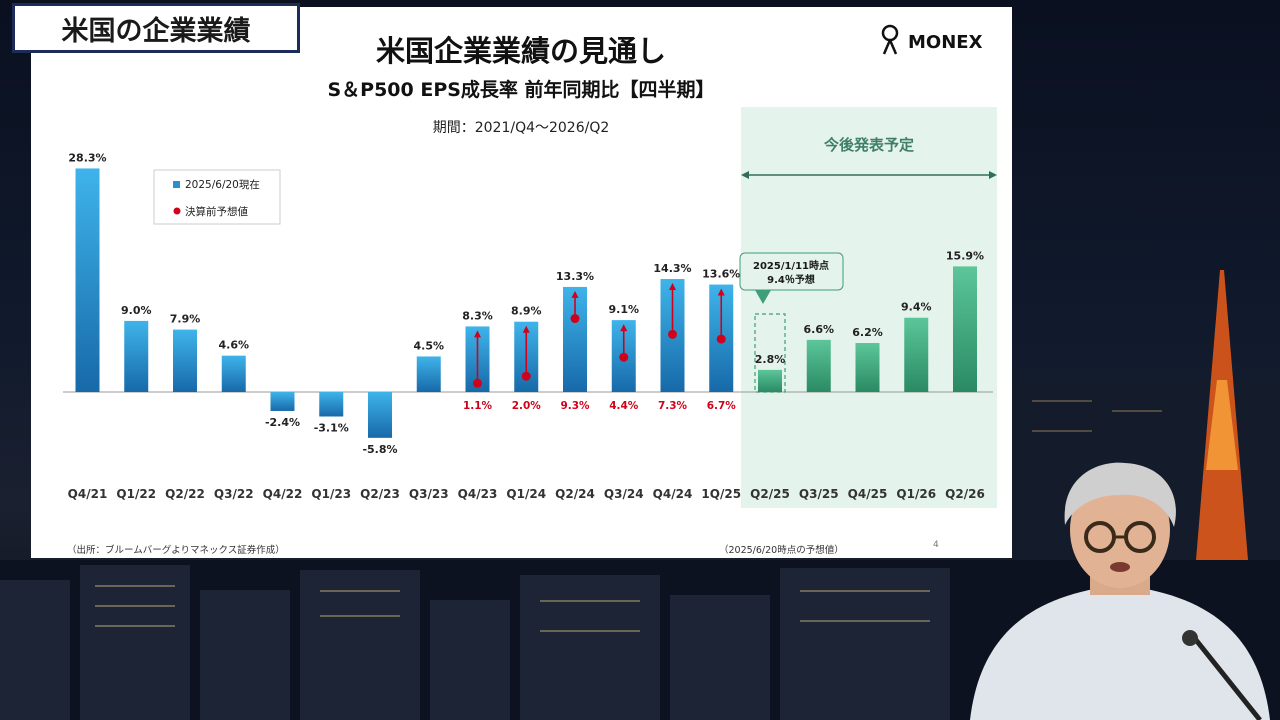  What do you see at coordinates (890, 39) in the screenshot?
I see `monex-logo-icon` at bounding box center [890, 39].